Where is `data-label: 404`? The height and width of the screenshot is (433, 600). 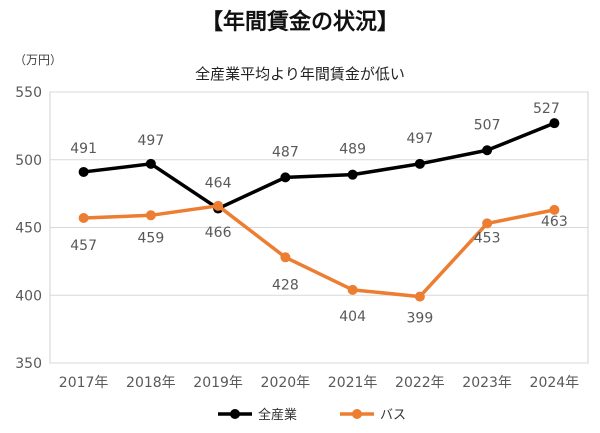 data-label: 404 is located at coordinates (352, 317).